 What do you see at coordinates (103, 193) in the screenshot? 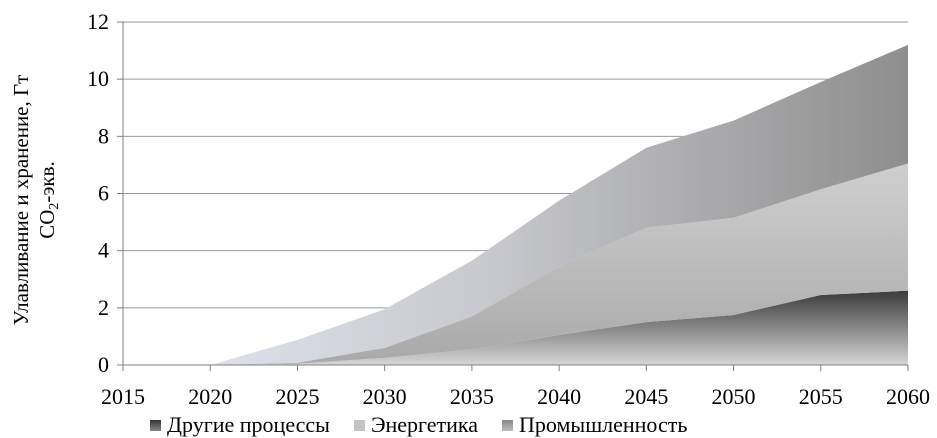
I see `y-tick-label: 6` at bounding box center [103, 193].